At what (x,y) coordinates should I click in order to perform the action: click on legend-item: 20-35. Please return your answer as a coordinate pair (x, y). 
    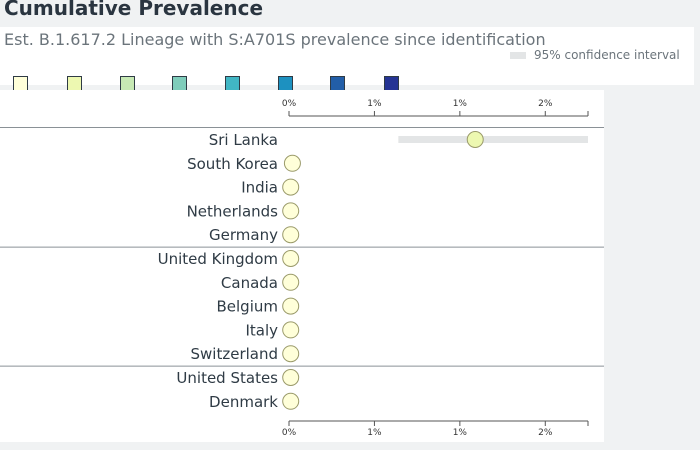
    Looking at the image, I should click on (238, 90).